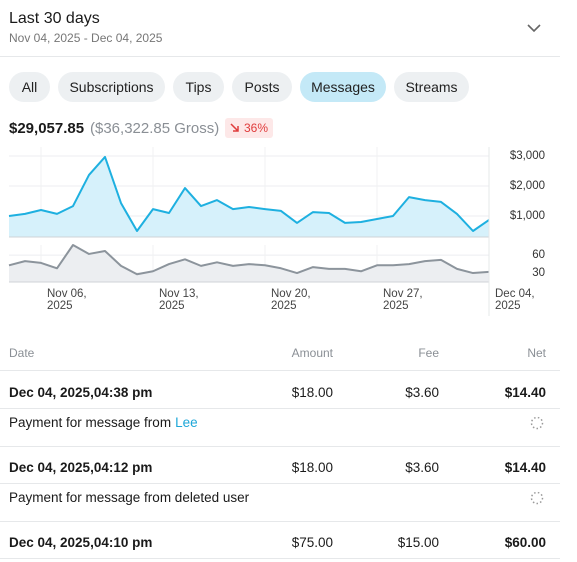 The image size is (577, 562). What do you see at coordinates (22, 353) in the screenshot?
I see `column-header: Date` at bounding box center [22, 353].